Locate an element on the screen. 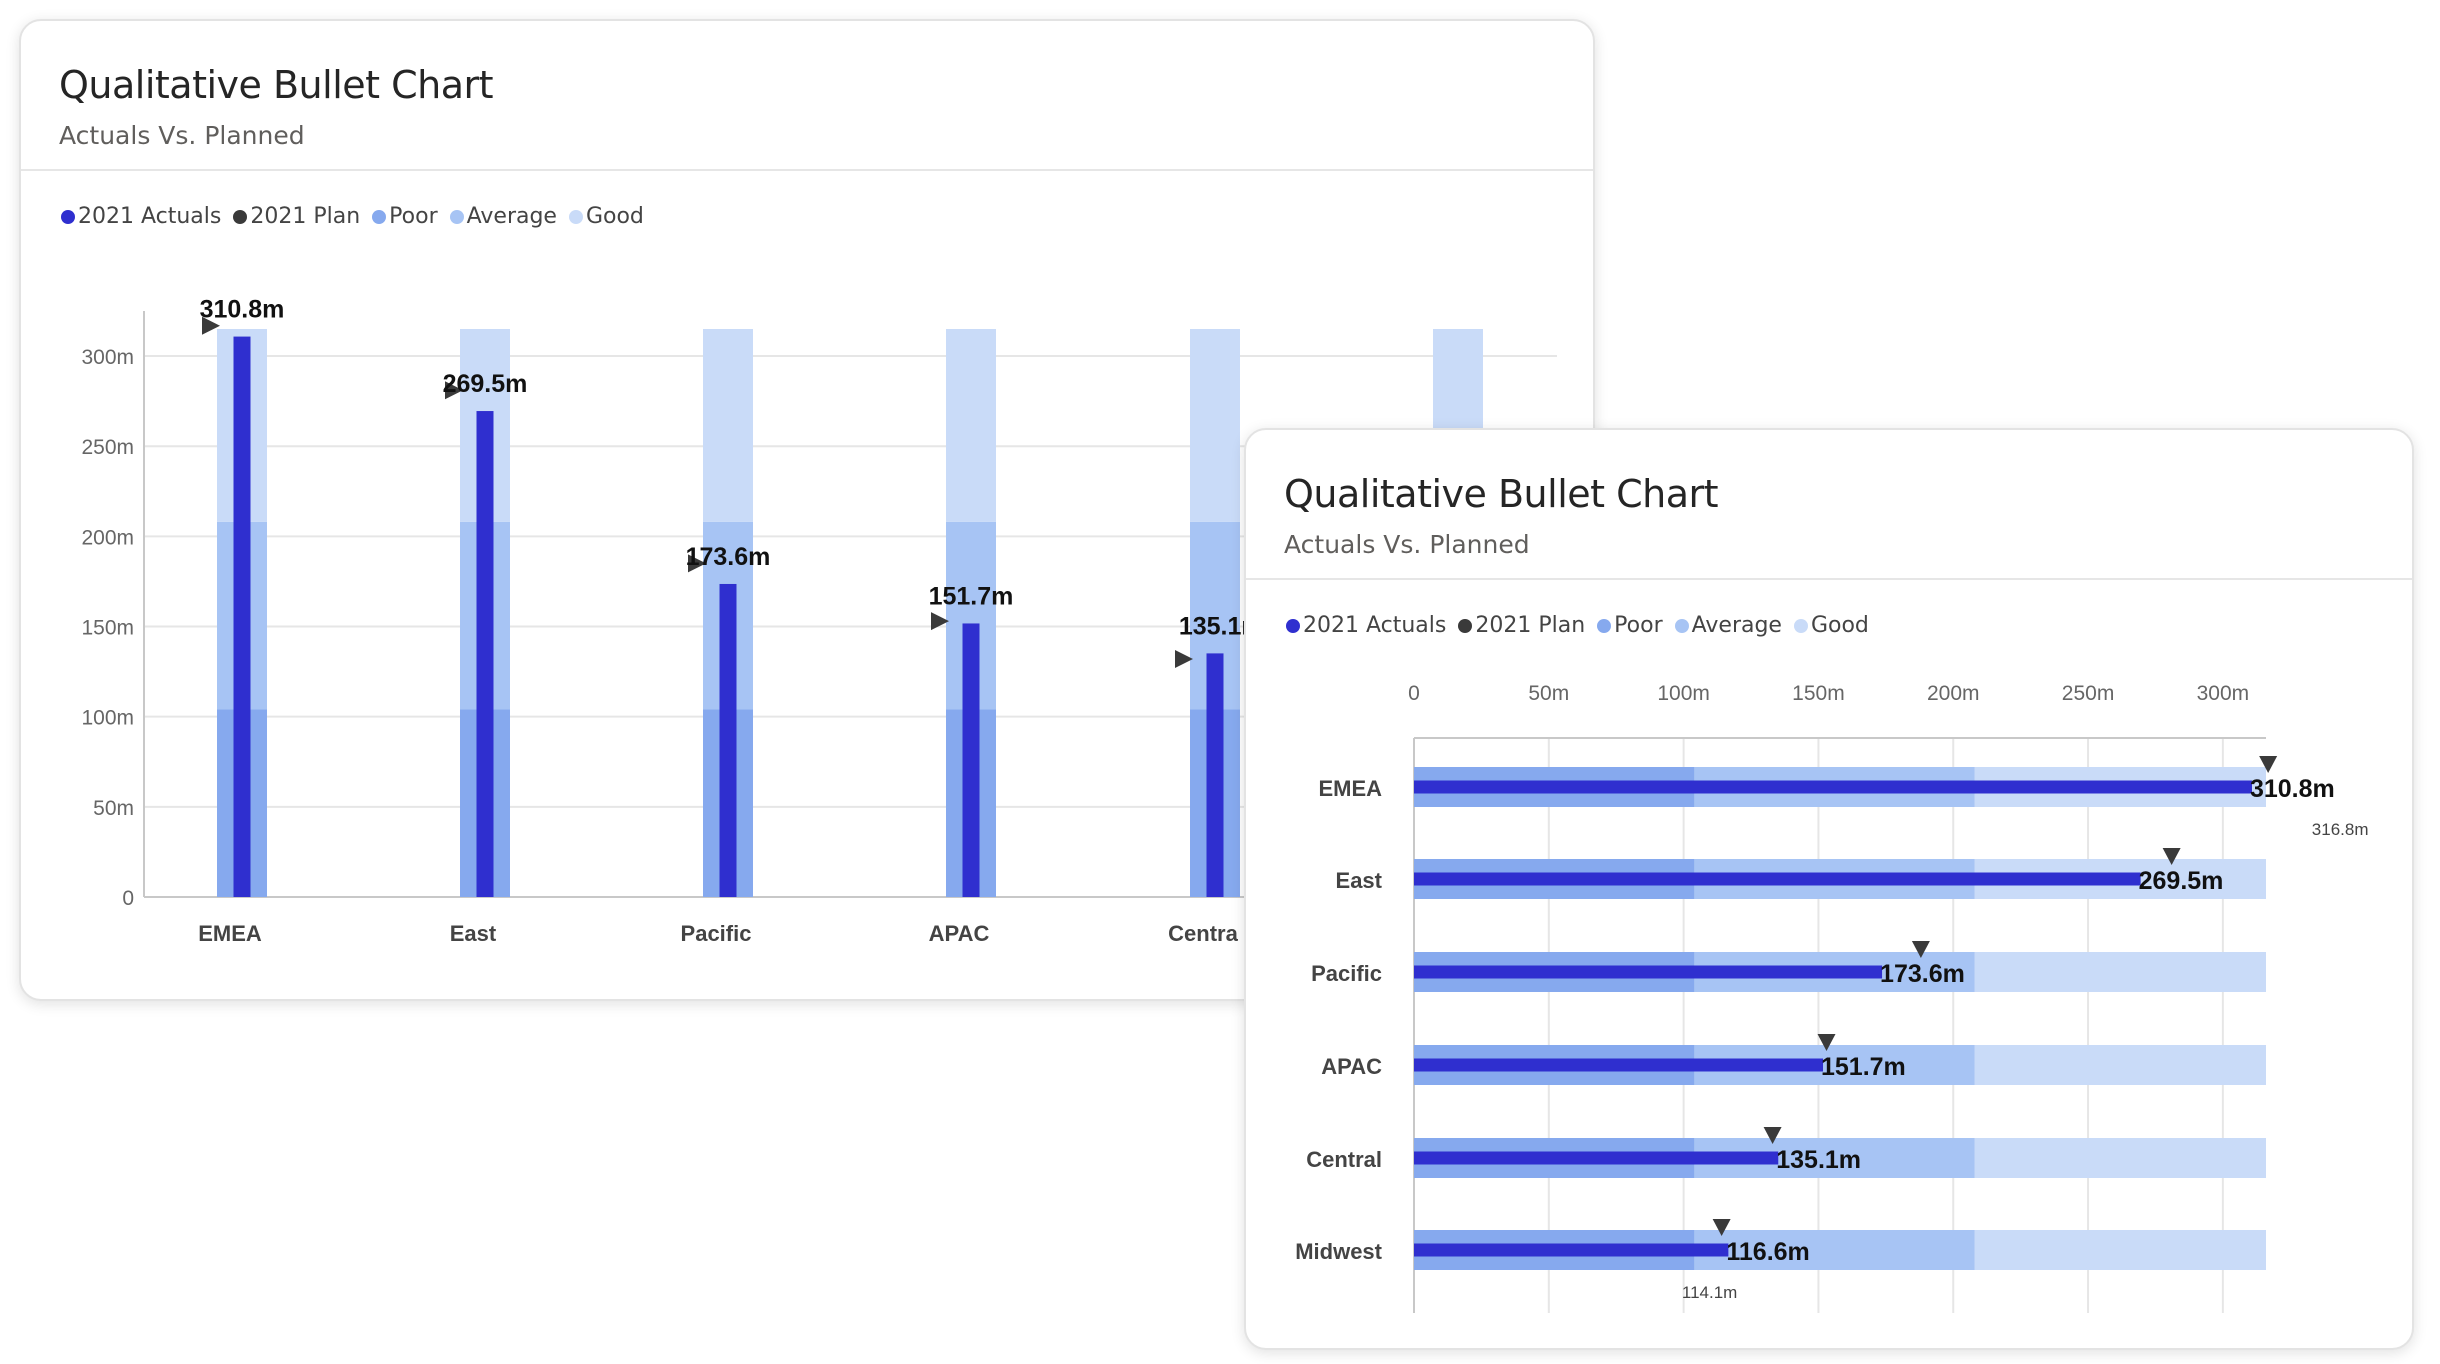 Image resolution: width=2440 pixels, height=1364 pixels. y-tick-label: 150m is located at coordinates (107, 628).